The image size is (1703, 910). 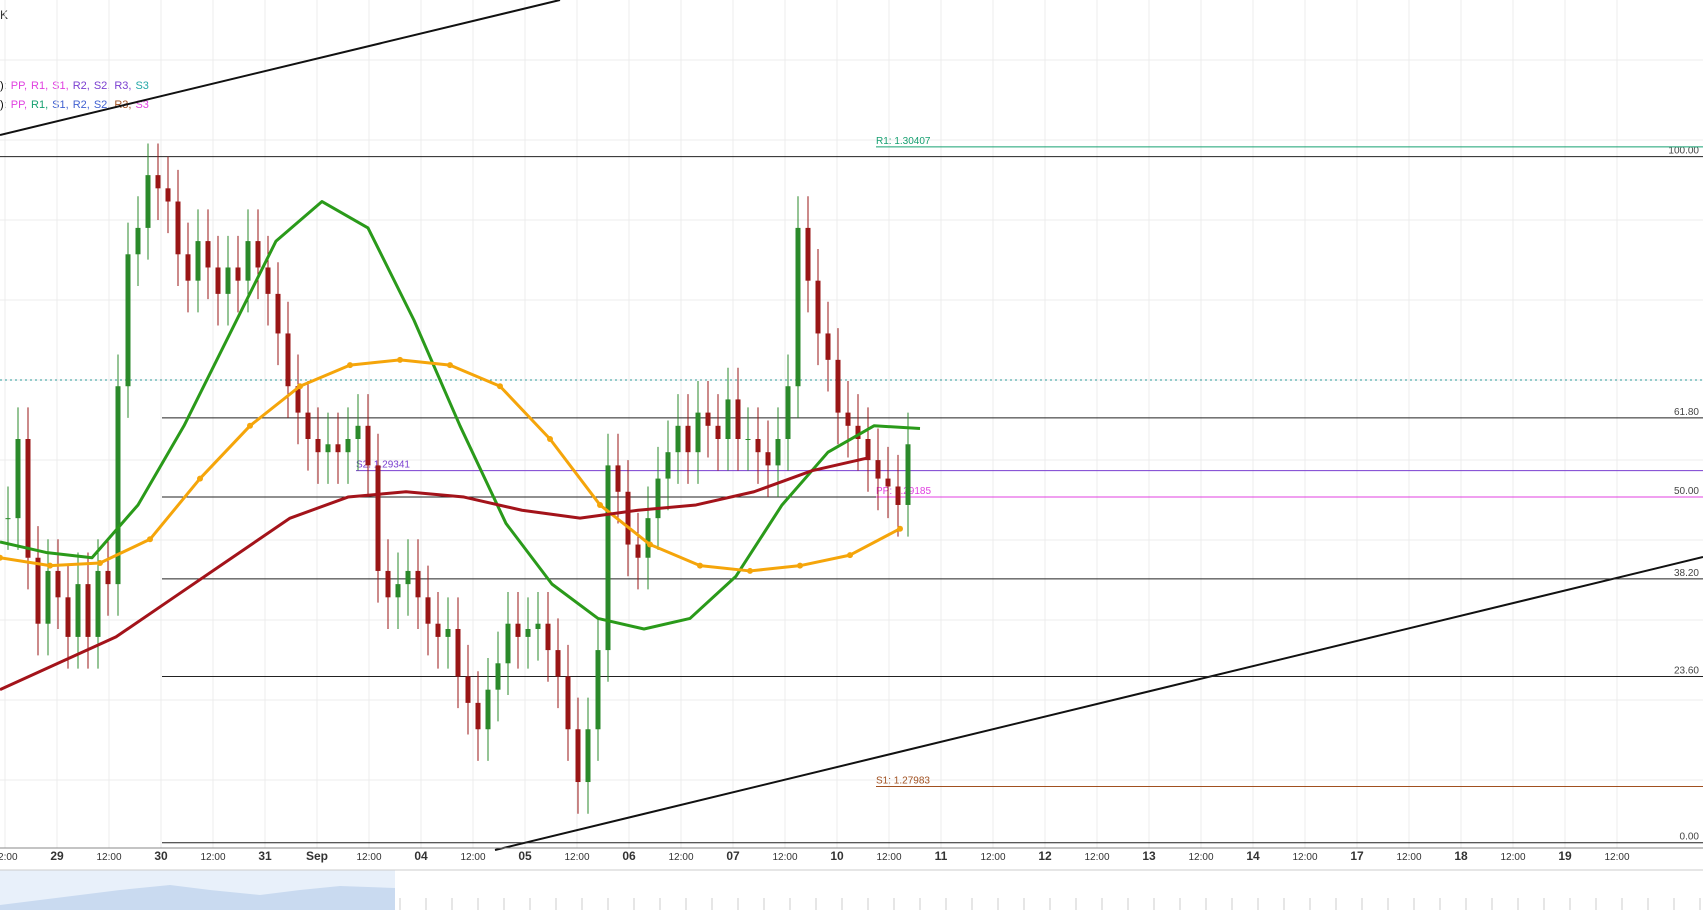 I want to click on x-tick-label: 07, so click(x=733, y=856).